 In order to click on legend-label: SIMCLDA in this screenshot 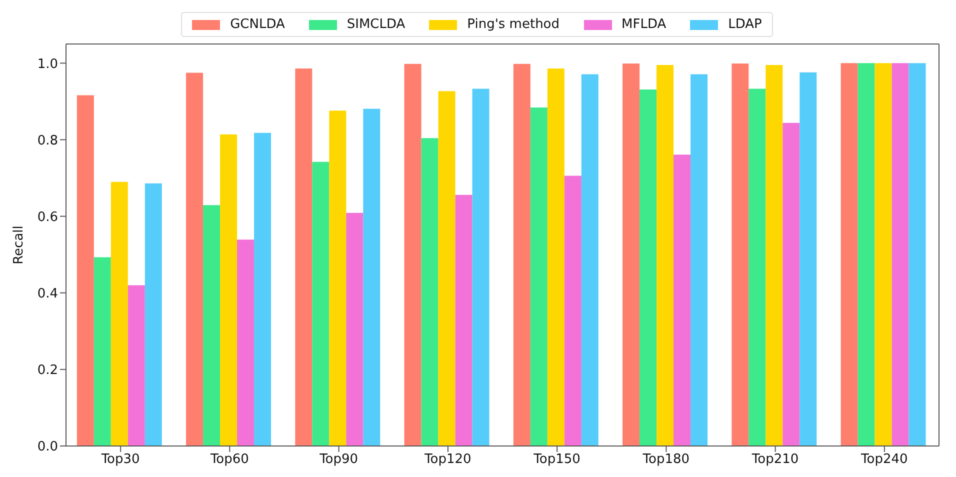, I will do `click(376, 24)`.